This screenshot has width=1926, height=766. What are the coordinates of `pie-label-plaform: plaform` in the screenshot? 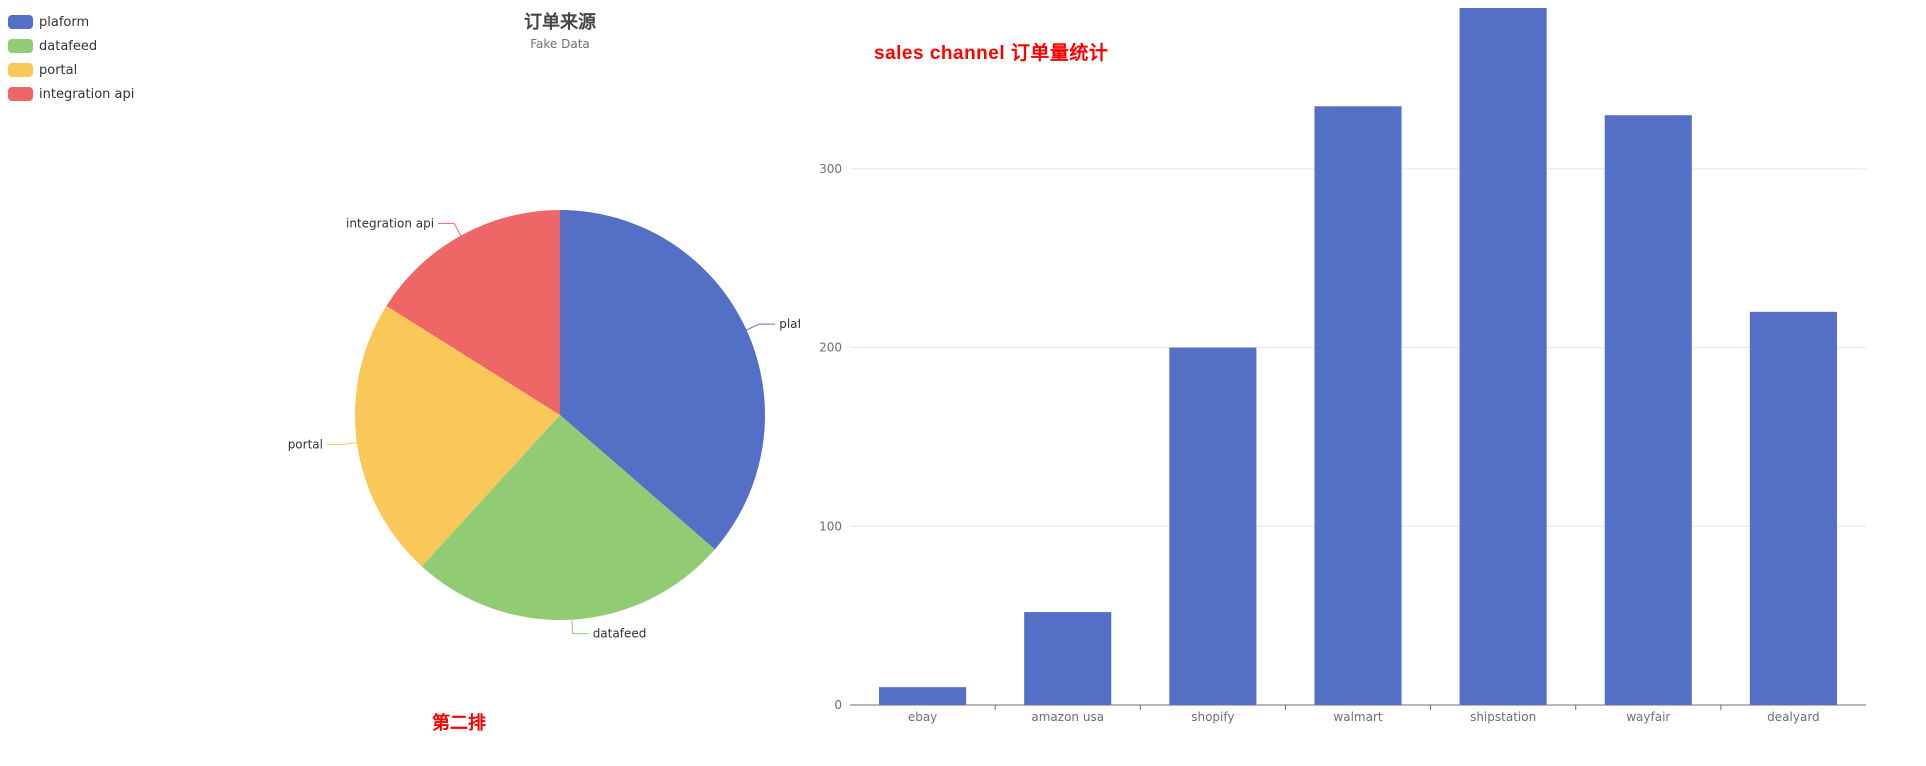 It's located at (789, 324).